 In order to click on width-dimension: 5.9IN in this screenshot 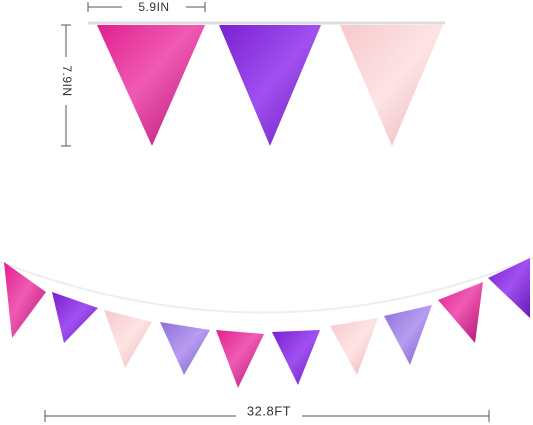, I will do `click(146, 7)`.